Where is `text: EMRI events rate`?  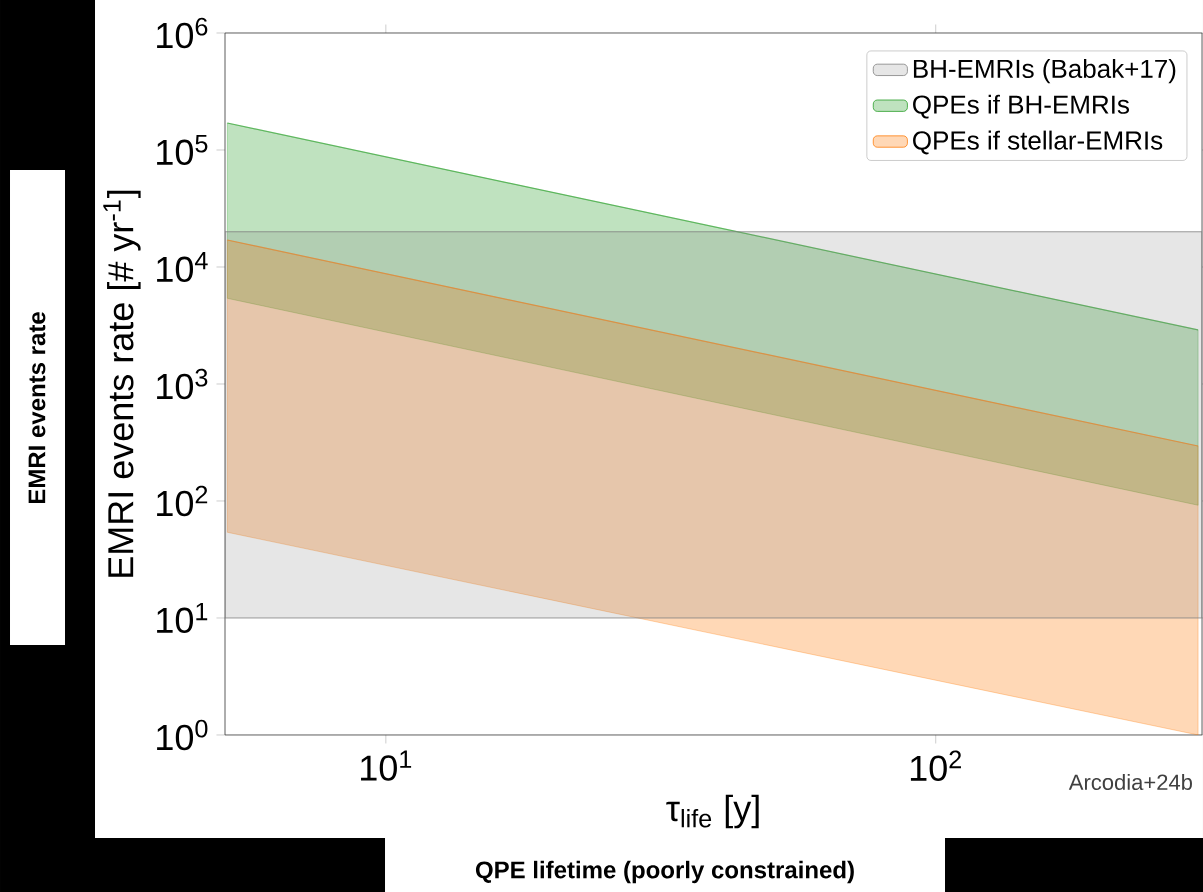
text: EMRI events rate is located at coordinates (37, 408).